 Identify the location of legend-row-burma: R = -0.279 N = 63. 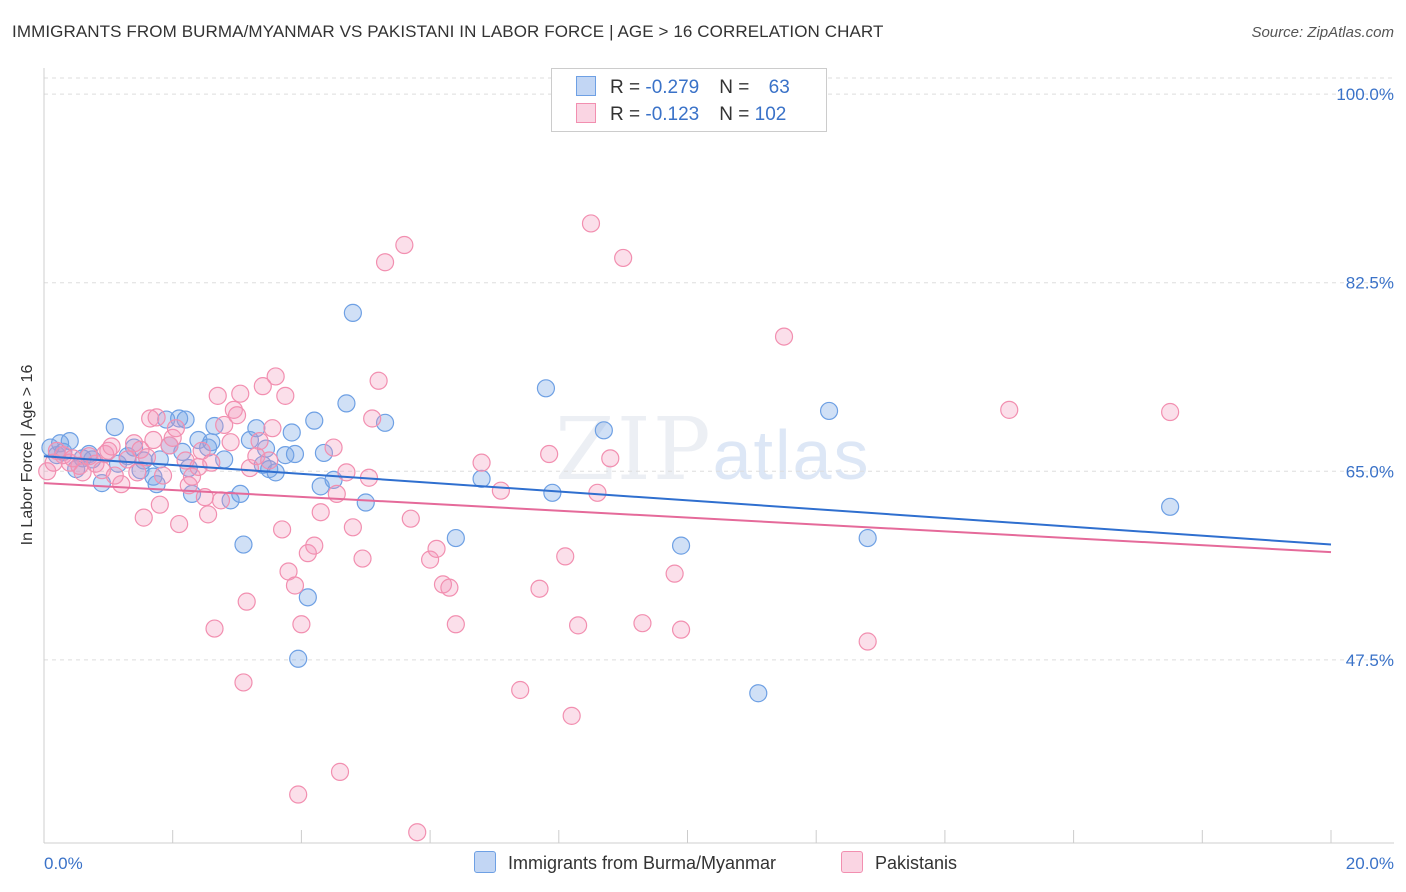
(683, 88).